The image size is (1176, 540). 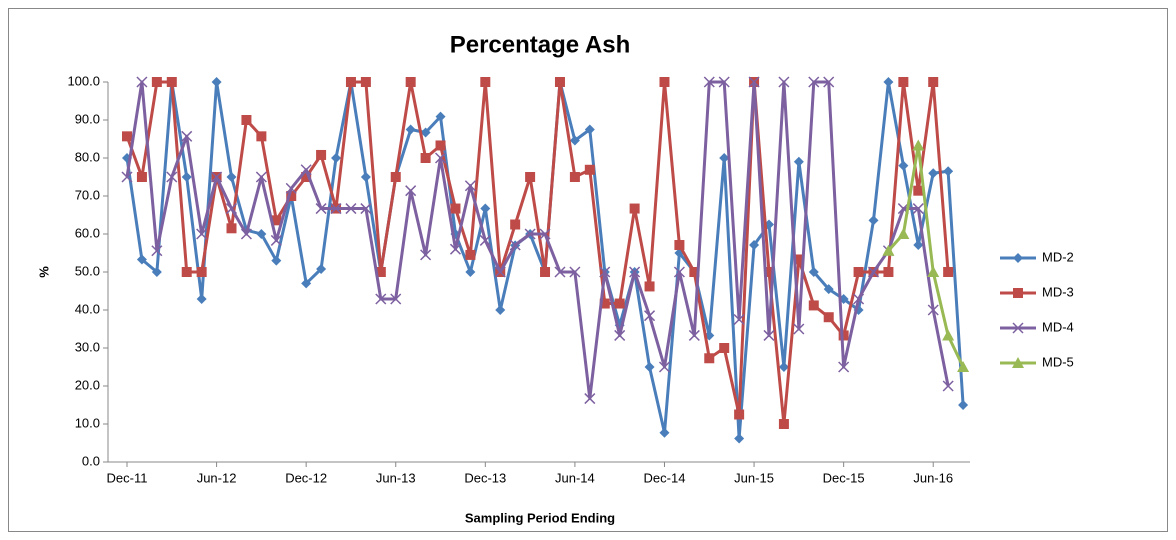 I want to click on x-tick-label: Dec-11, so click(x=127, y=477).